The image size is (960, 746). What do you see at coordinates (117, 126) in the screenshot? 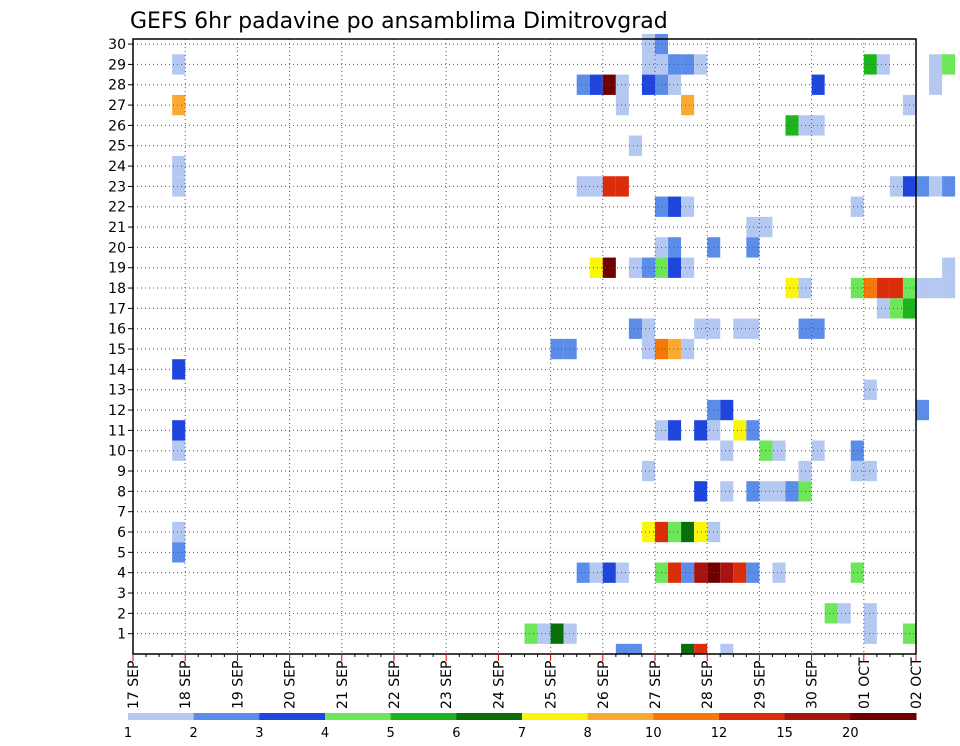
I see `y-tick-label: 26` at bounding box center [117, 126].